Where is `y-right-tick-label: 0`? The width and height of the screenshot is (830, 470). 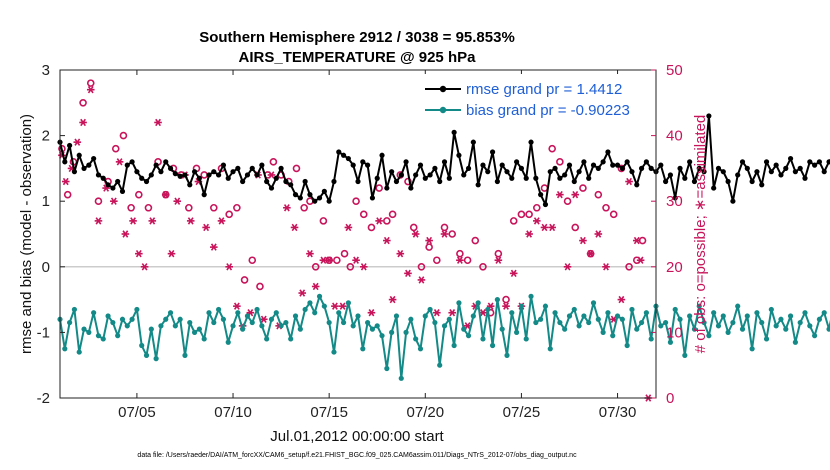
y-right-tick-label: 0 is located at coordinates (670, 398).